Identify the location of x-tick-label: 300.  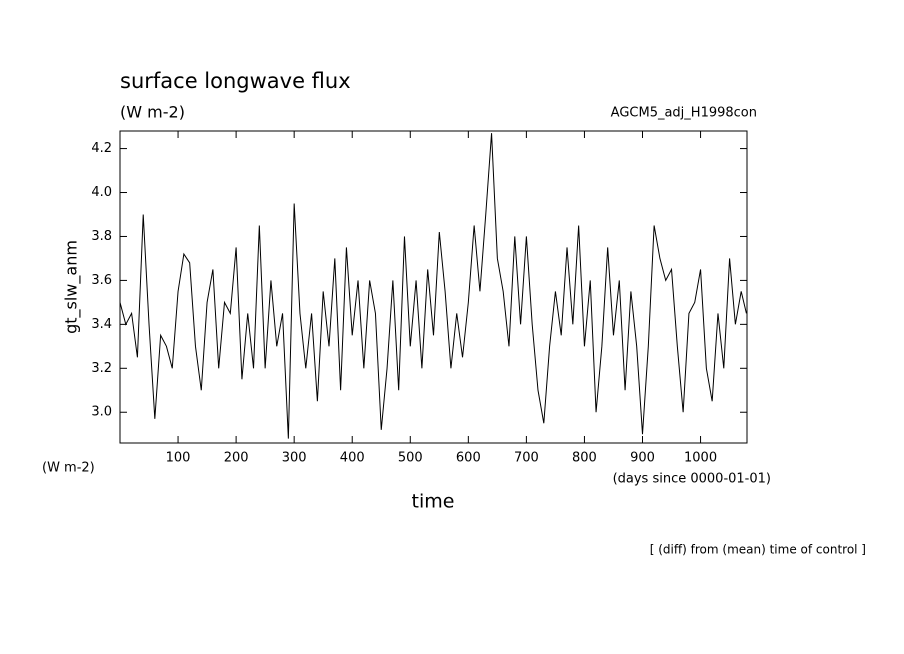
(294, 458).